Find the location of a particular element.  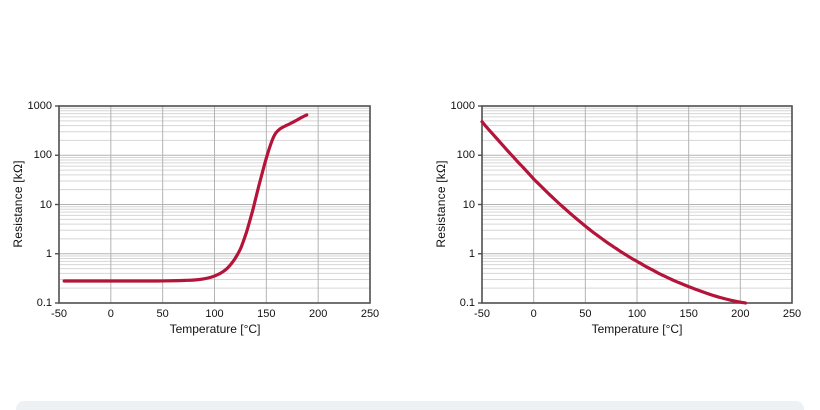

footer-strip is located at coordinates (410, 405).